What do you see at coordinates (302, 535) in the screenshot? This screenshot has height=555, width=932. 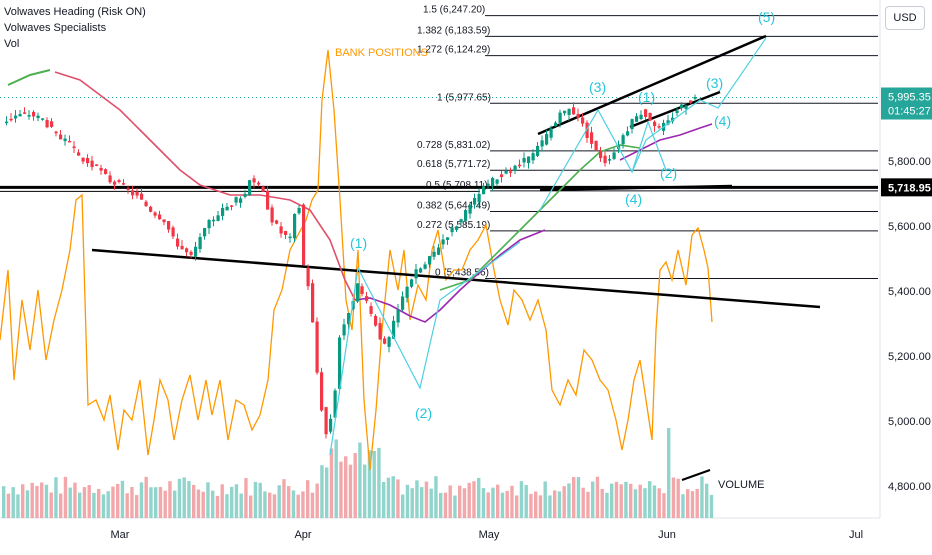 I see `time-tick-1: Apr` at bounding box center [302, 535].